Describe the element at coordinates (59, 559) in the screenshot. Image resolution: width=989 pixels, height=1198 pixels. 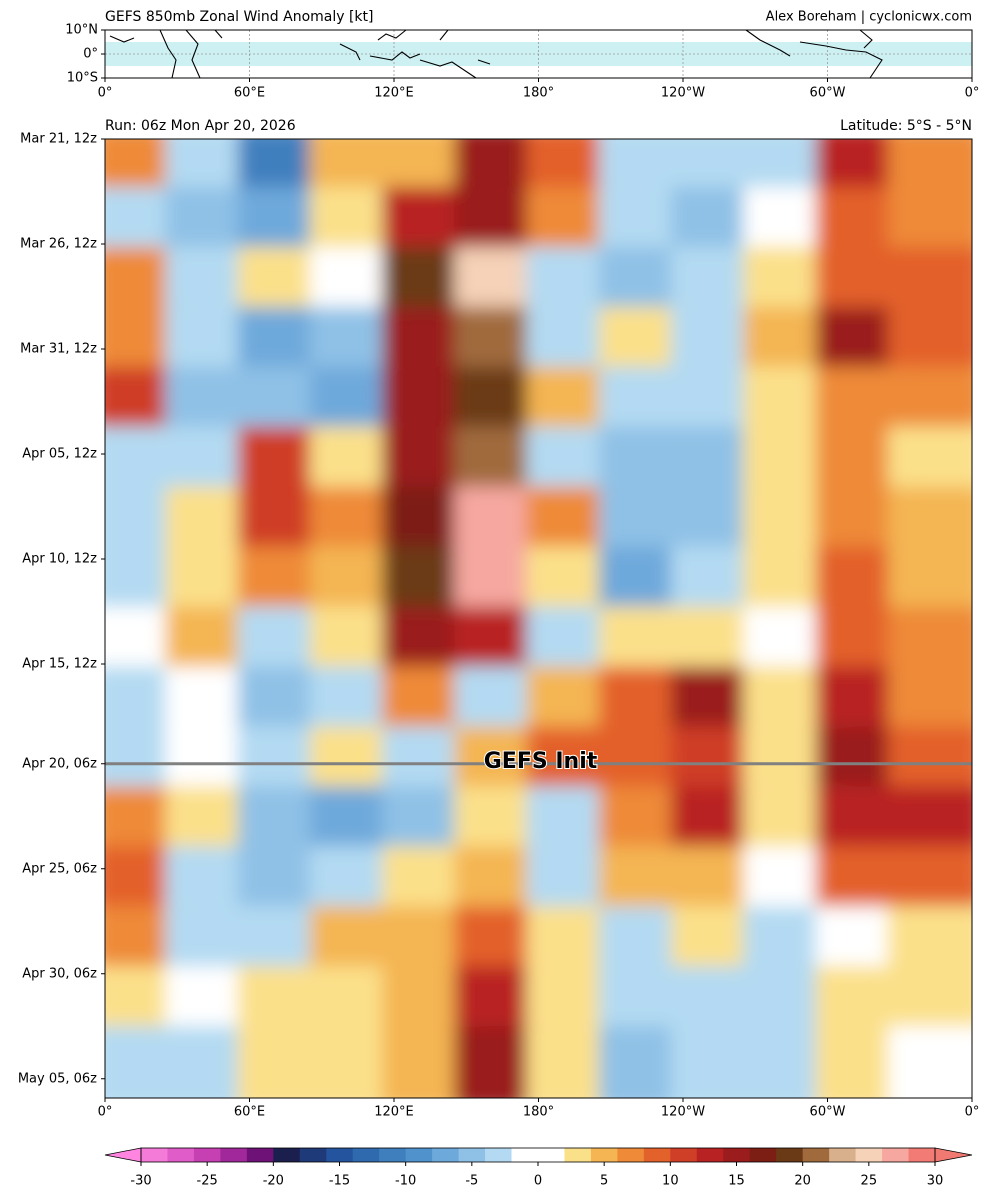
I see `y-tick-label: Apr 10, 12z` at that location.